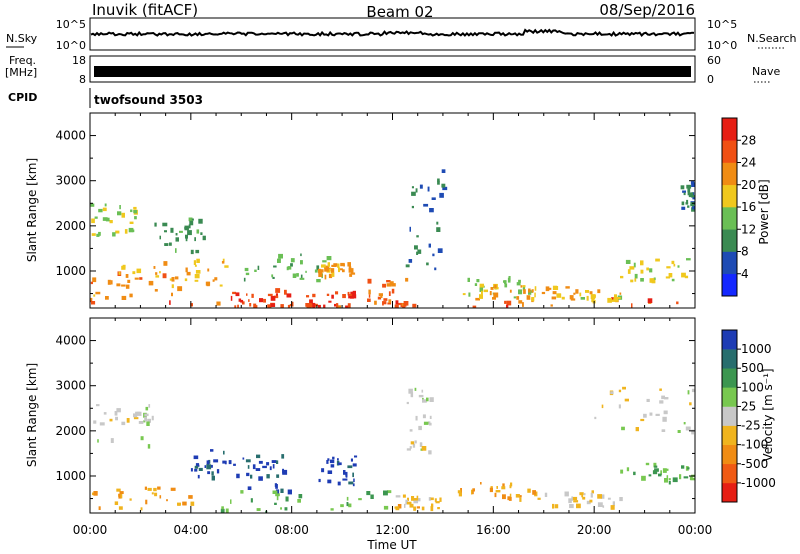  I want to click on colorbar-tick-label: 28, so click(748, 140).